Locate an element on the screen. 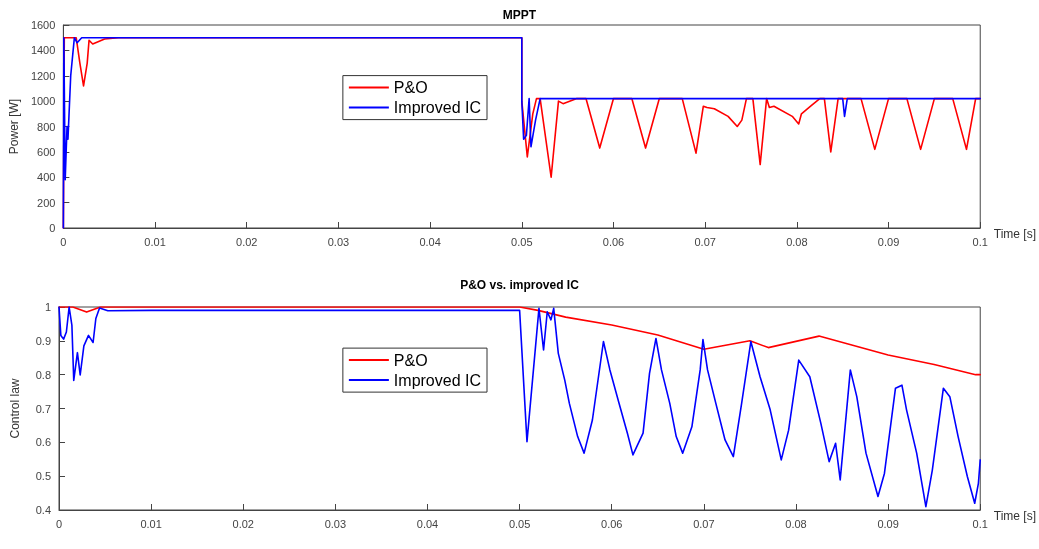 This screenshot has height=549, width=1039. chart-title: P&O vs. improved IC is located at coordinates (520, 285).